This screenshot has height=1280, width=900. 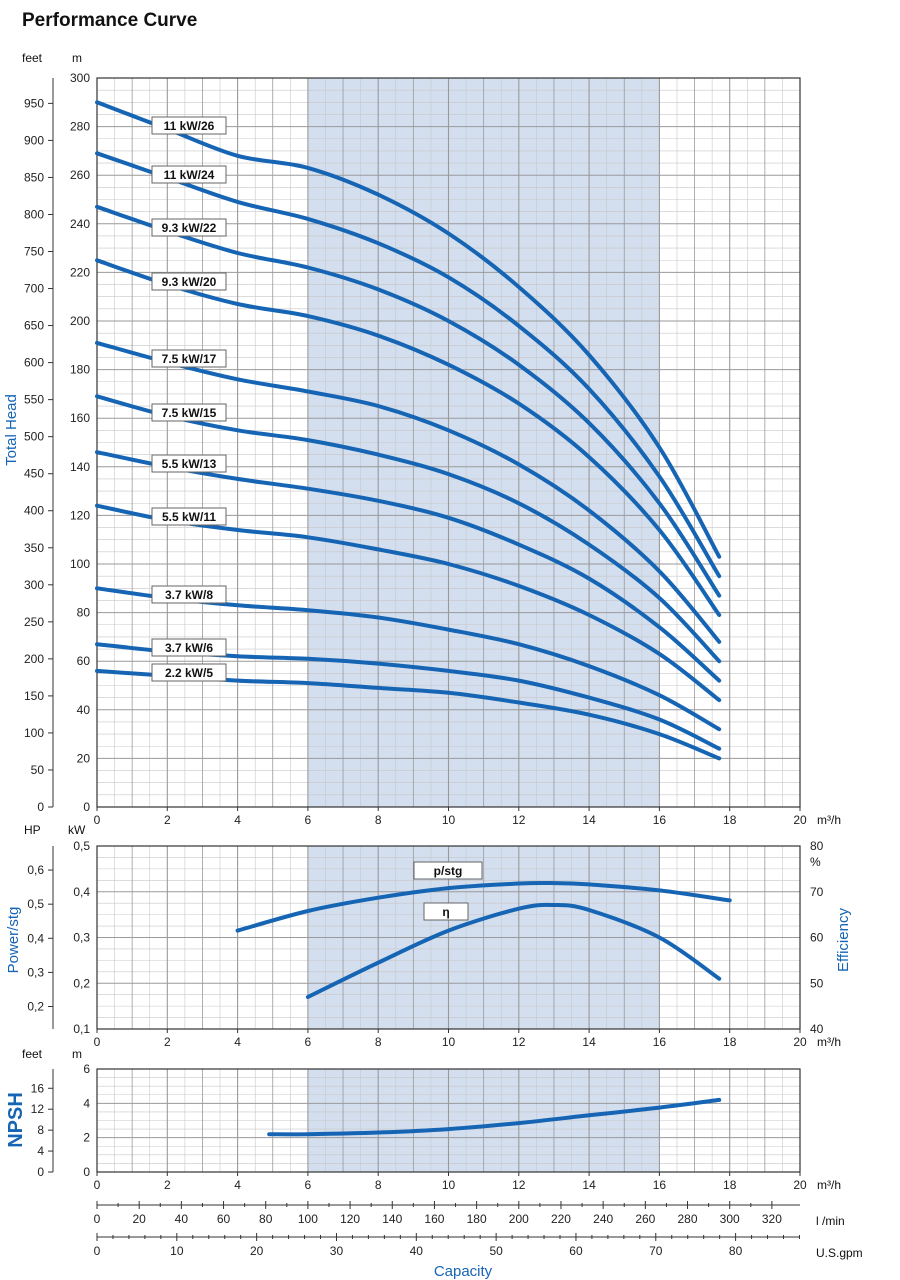 I want to click on series-label: 11 kW/24, so click(x=189, y=175).